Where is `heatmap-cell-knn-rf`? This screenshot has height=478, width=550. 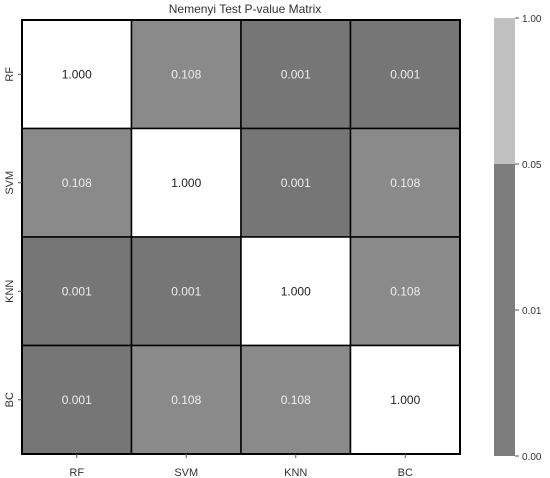 heatmap-cell-knn-rf is located at coordinates (77, 291).